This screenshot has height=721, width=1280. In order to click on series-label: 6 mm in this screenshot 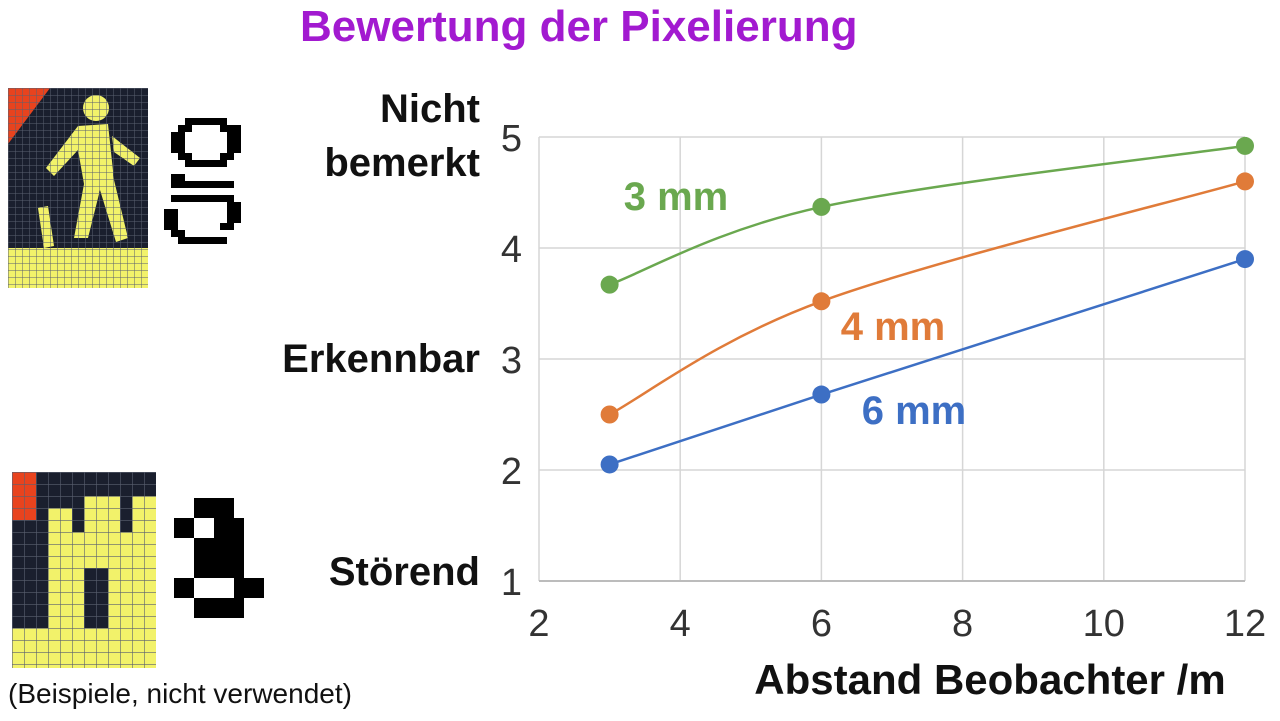, I will do `click(914, 411)`.